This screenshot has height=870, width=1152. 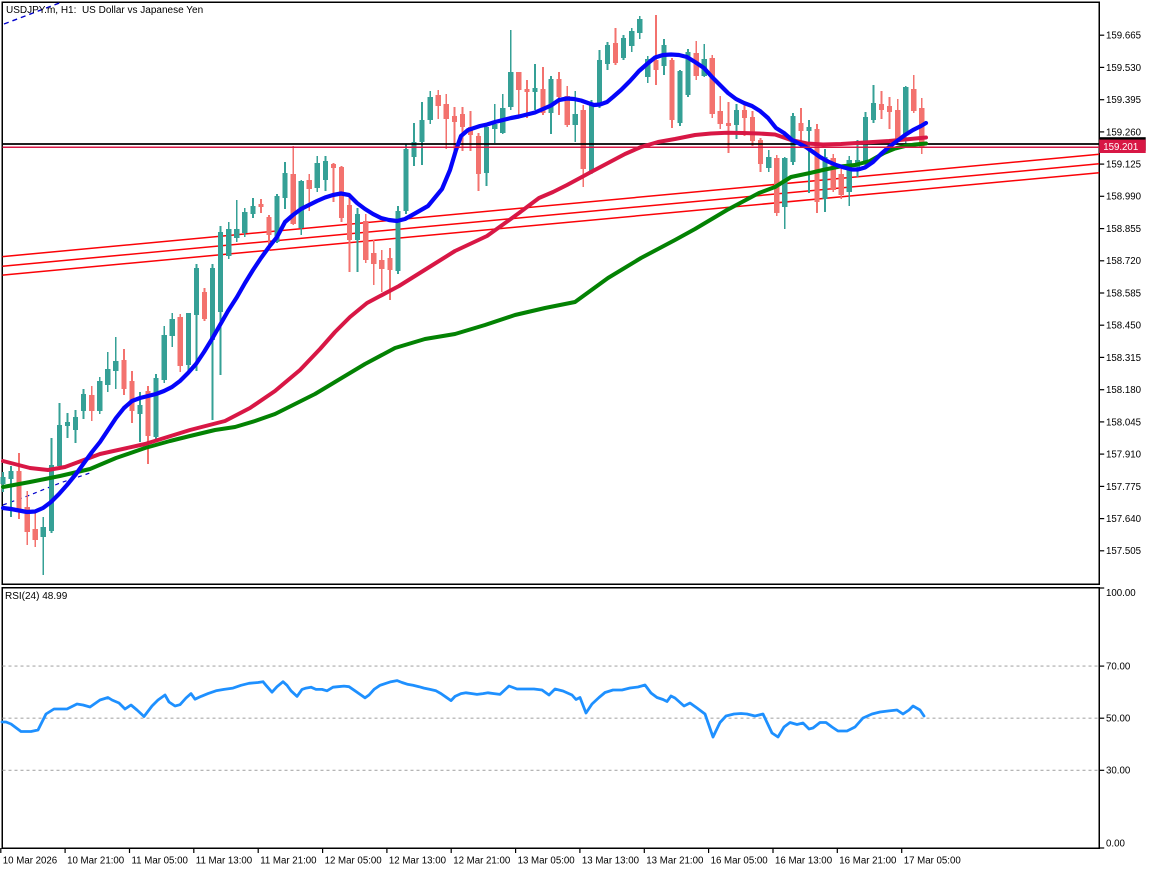 I want to click on svg-text: 158.720, so click(x=1124, y=261).